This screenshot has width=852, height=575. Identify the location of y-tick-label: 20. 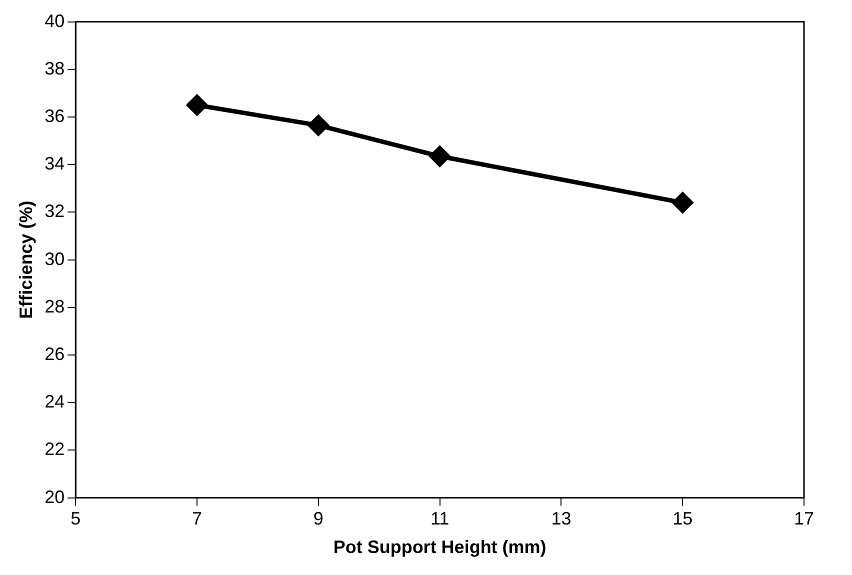
(54, 496).